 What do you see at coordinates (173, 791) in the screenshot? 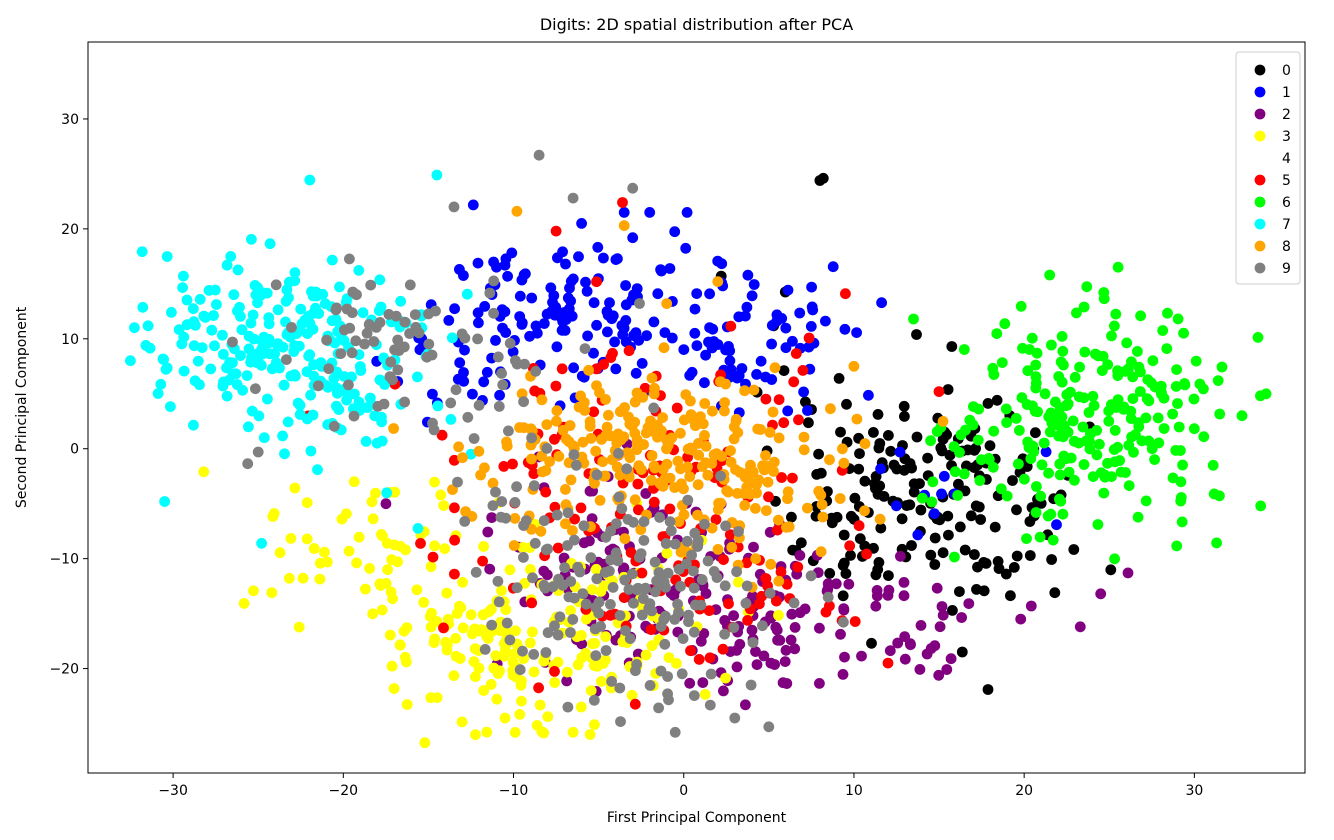
I see `x-tick-label: −30` at bounding box center [173, 791].